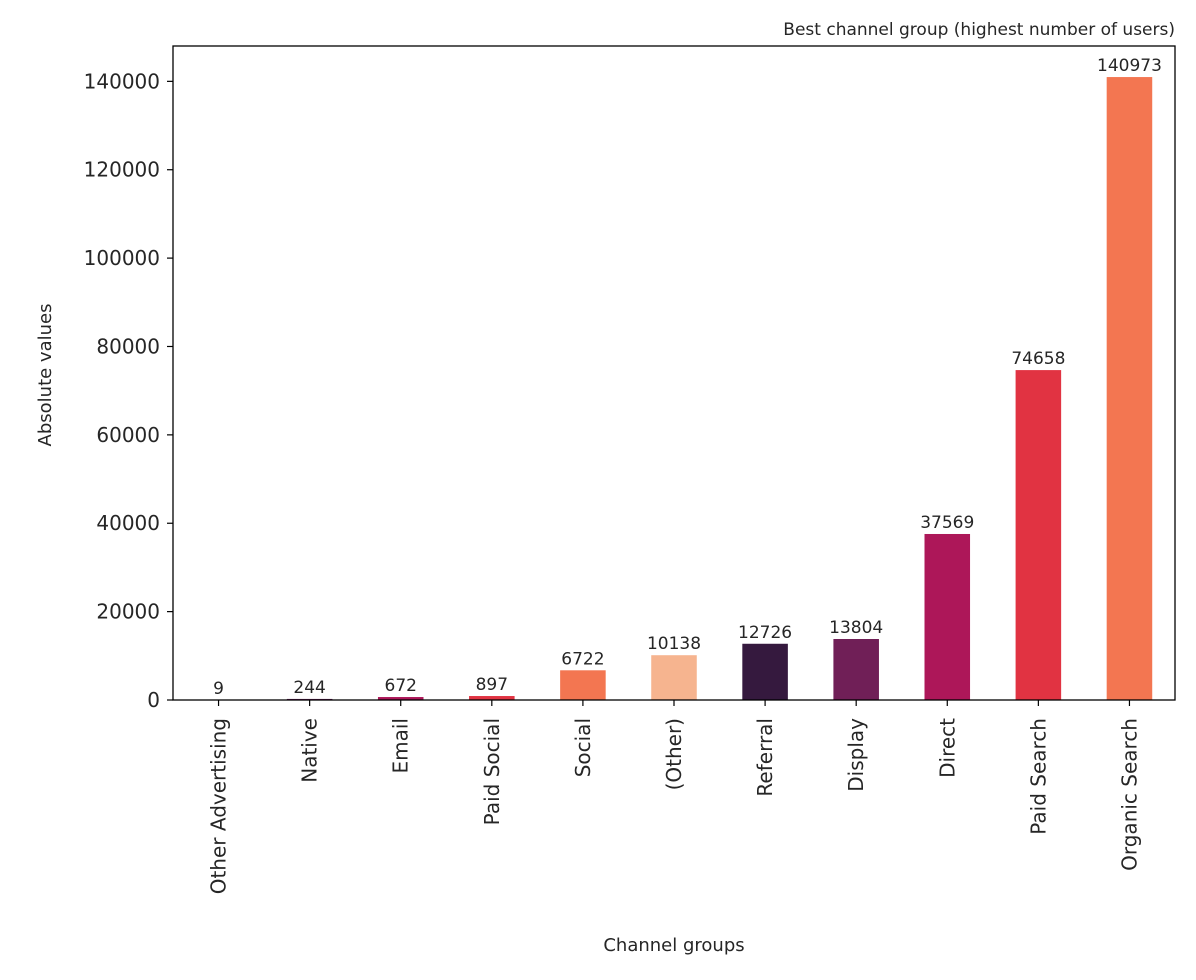  Describe the element at coordinates (856, 669) in the screenshot. I see `bar-display` at that location.